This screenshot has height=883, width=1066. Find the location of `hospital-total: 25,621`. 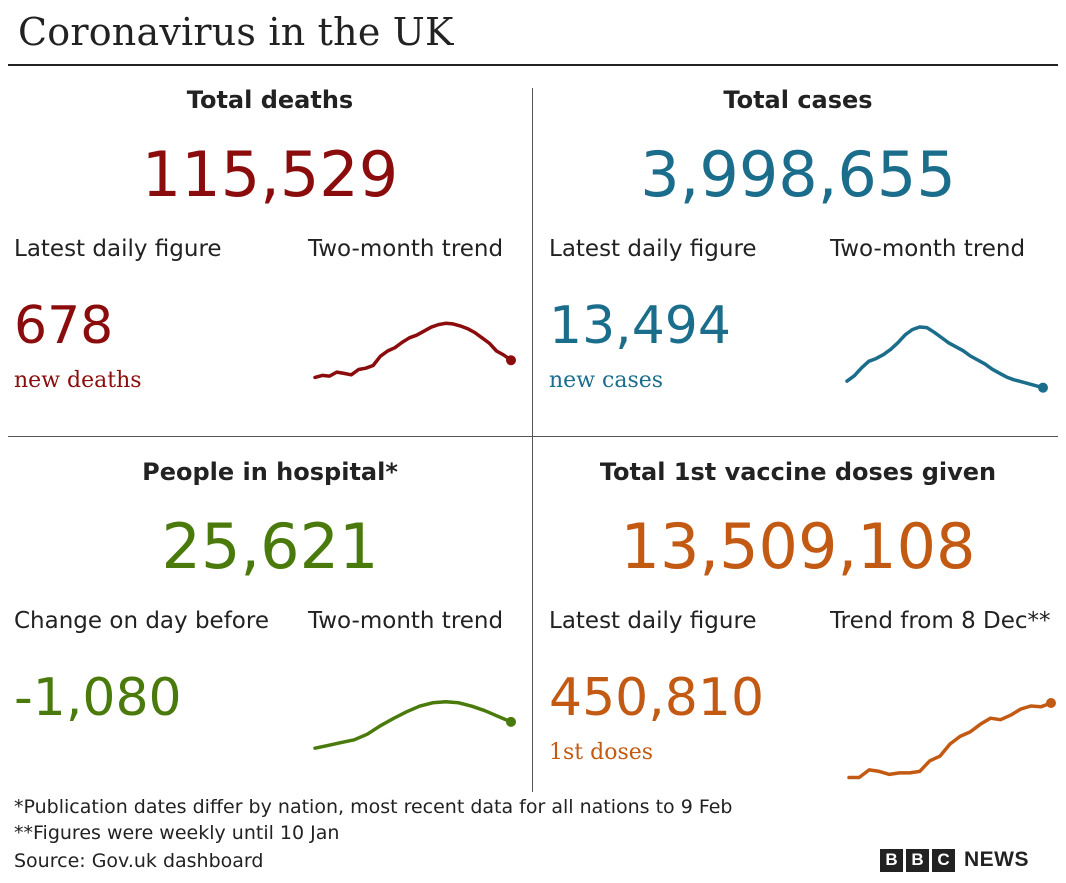

hospital-total: 25,621 is located at coordinates (270, 546).